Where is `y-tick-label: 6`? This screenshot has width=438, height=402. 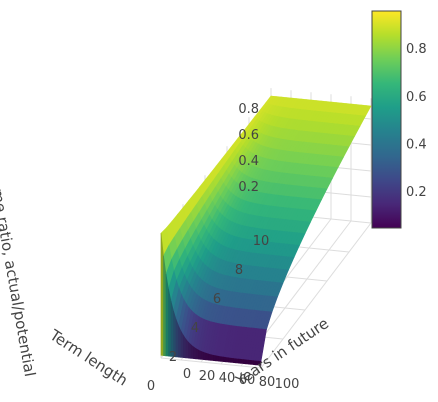
y-tick-label: 6 is located at coordinates (217, 299).